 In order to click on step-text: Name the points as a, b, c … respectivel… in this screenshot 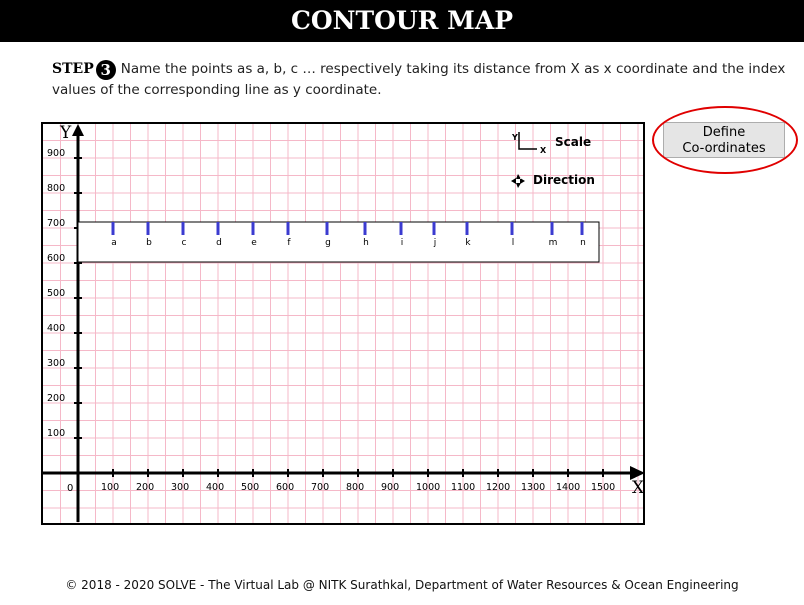, I will do `click(419, 79)`.